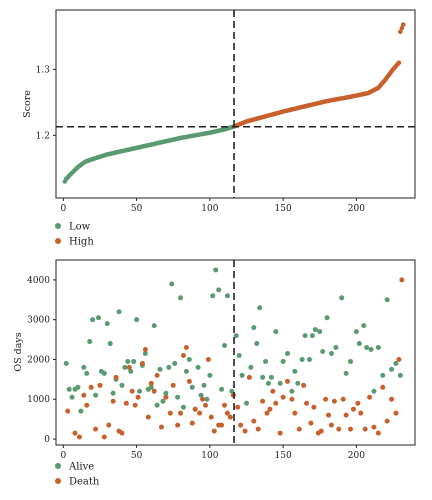  What do you see at coordinates (74, 235) in the screenshot?
I see `risk-group-legend: Low High` at bounding box center [74, 235].